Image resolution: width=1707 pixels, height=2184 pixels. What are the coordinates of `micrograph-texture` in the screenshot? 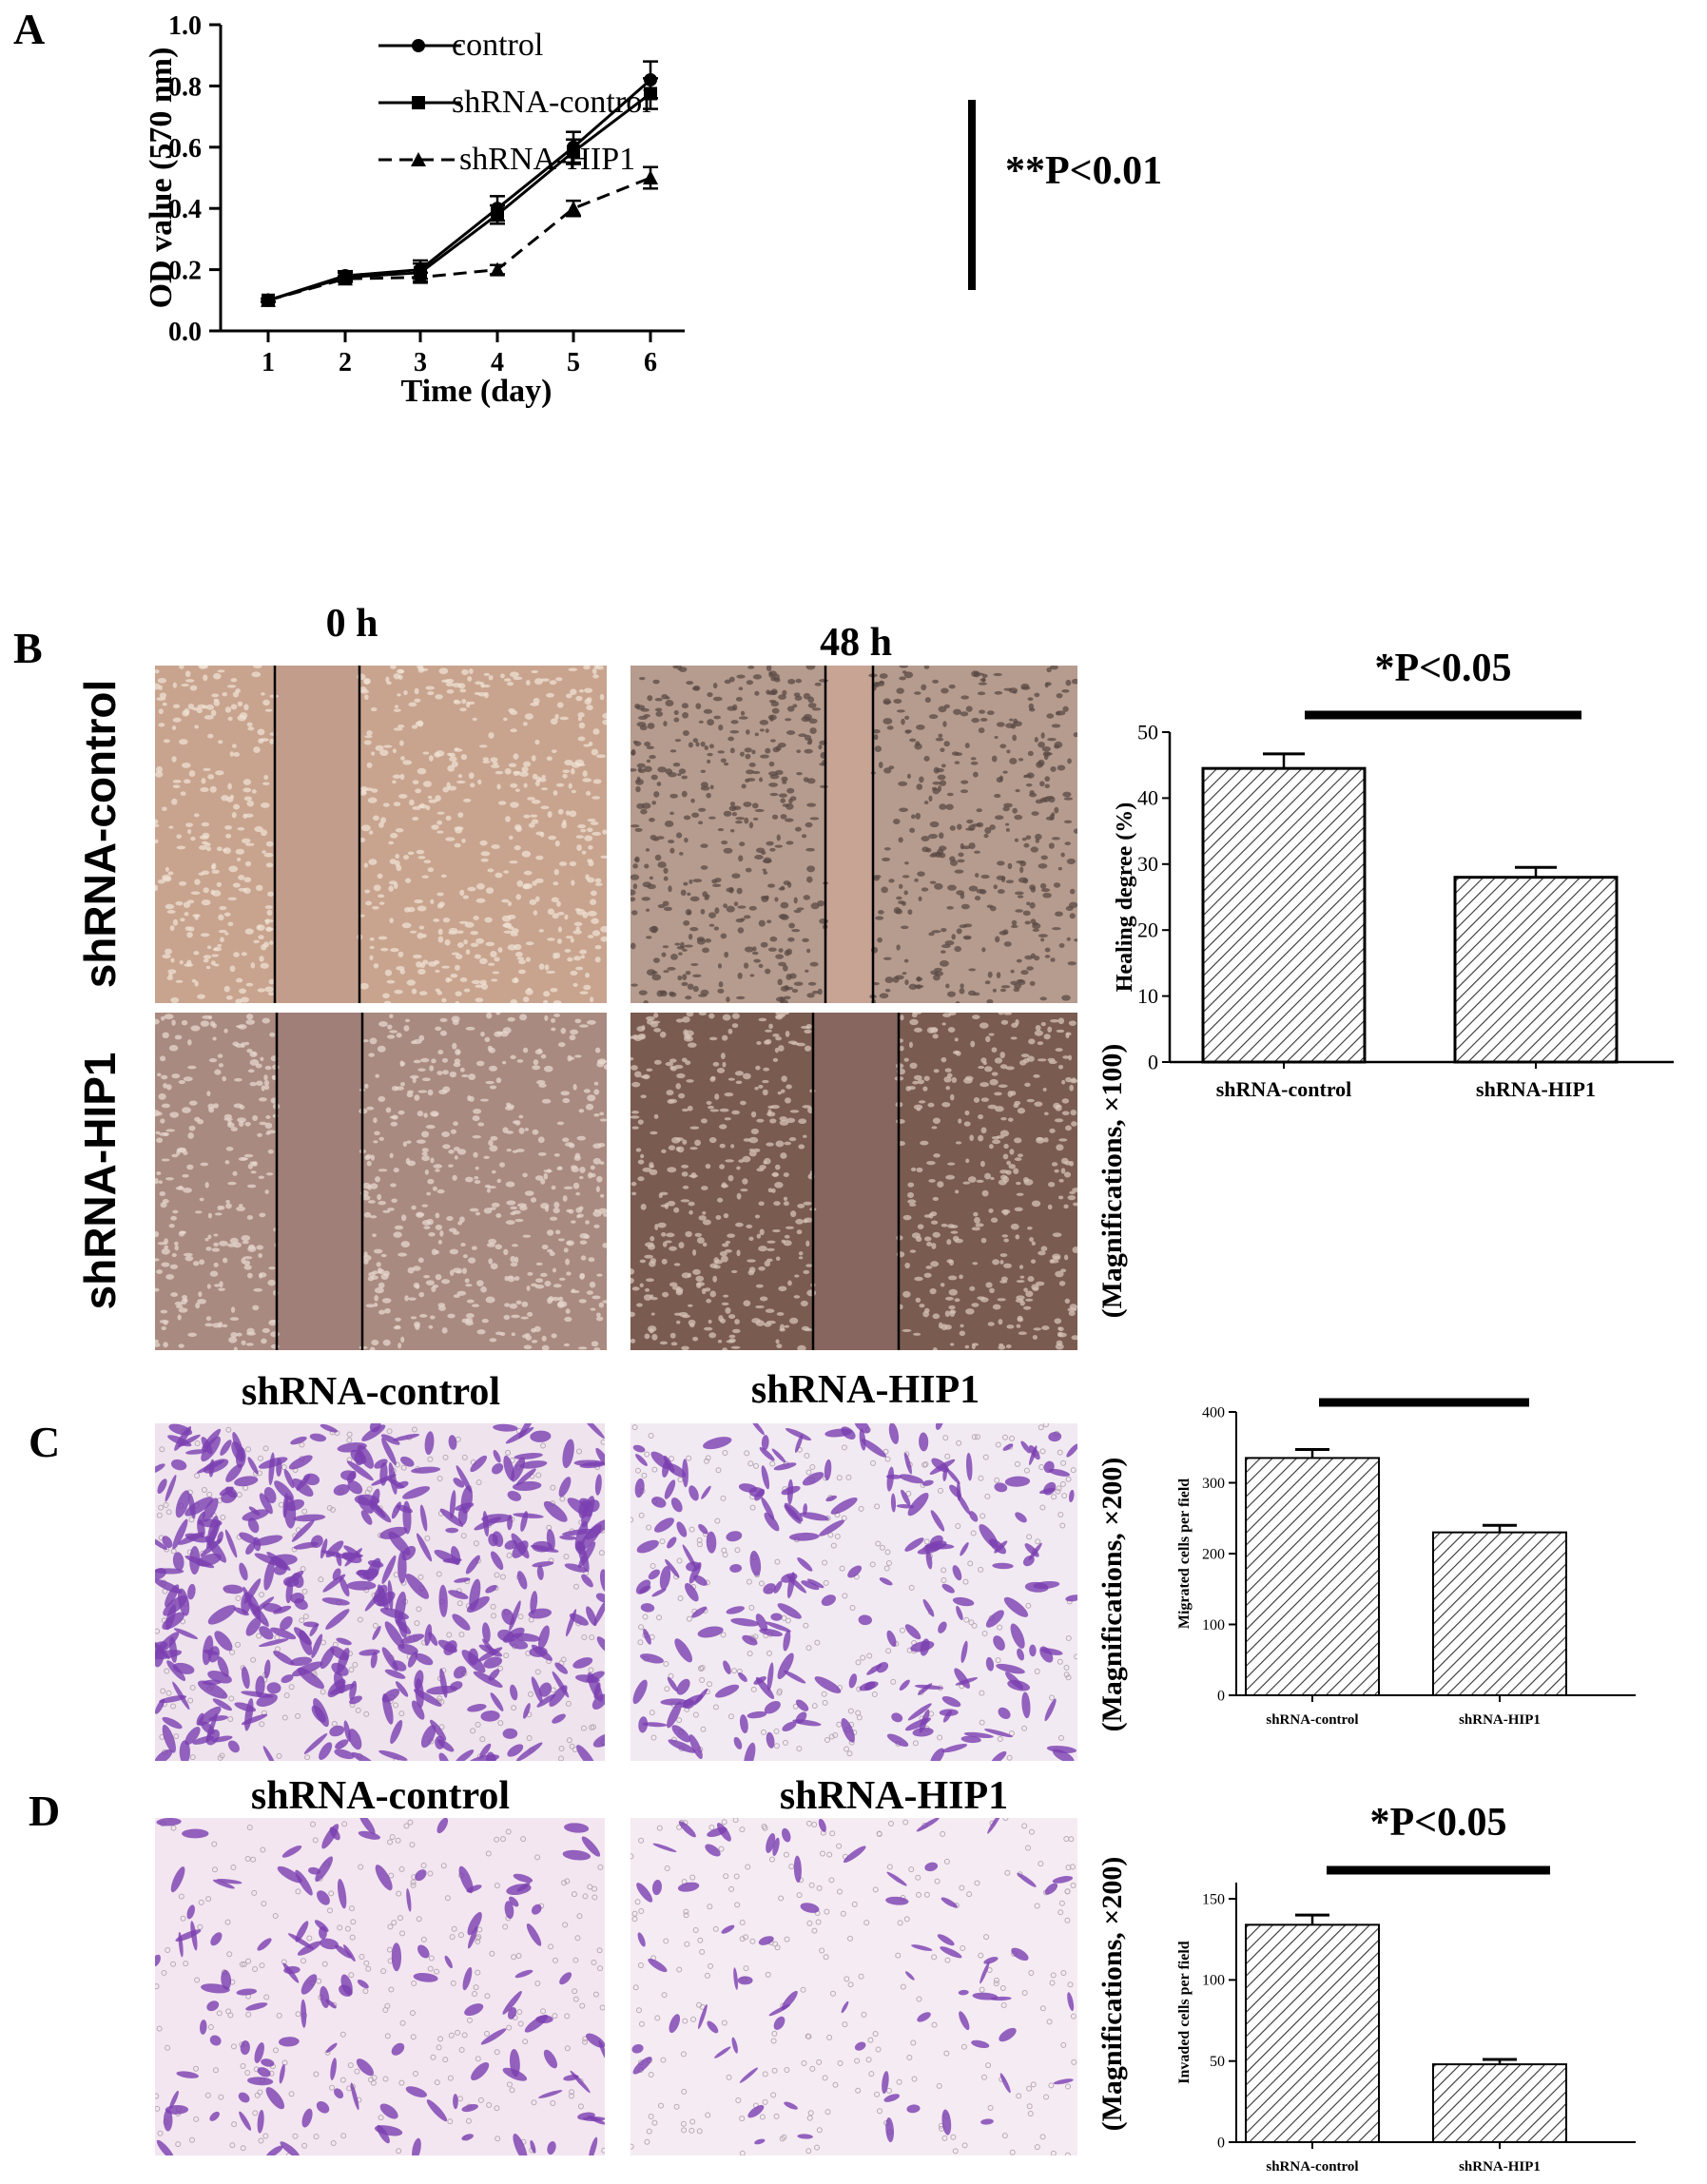 It's located at (380, 1592).